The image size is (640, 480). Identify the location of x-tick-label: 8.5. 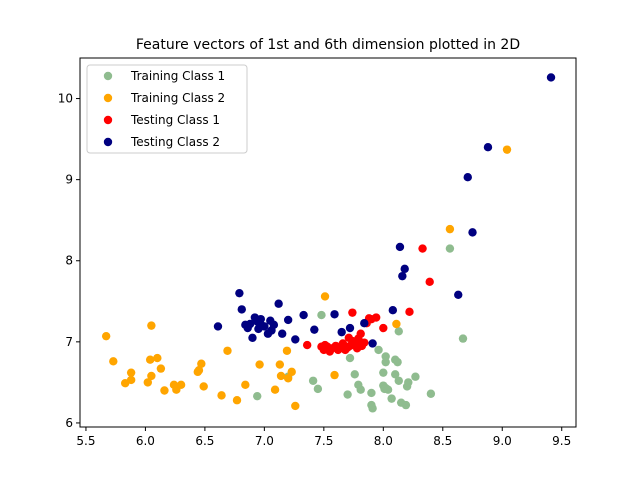
(442, 441).